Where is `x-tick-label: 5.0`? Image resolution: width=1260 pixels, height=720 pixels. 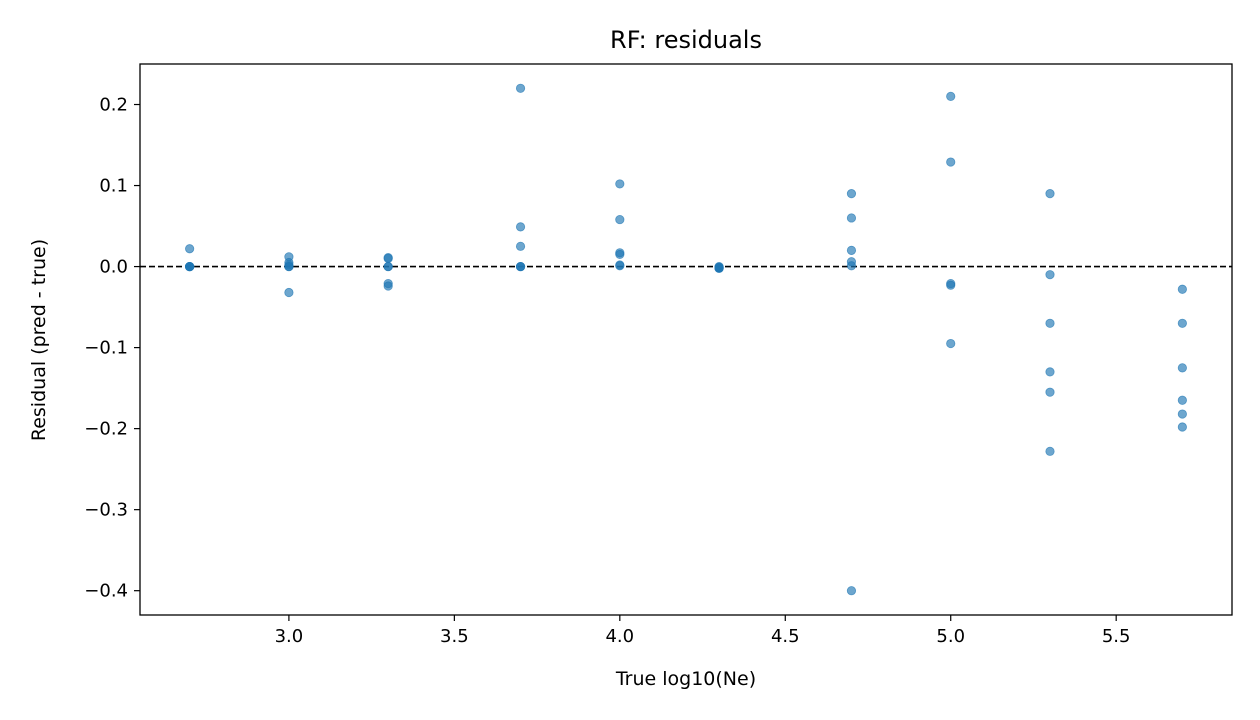
x-tick-label: 5.0 is located at coordinates (950, 636).